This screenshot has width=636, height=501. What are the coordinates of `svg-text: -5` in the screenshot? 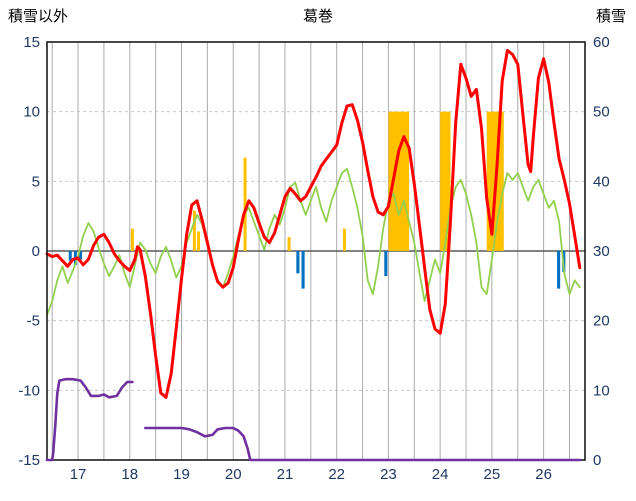 It's located at (33, 321).